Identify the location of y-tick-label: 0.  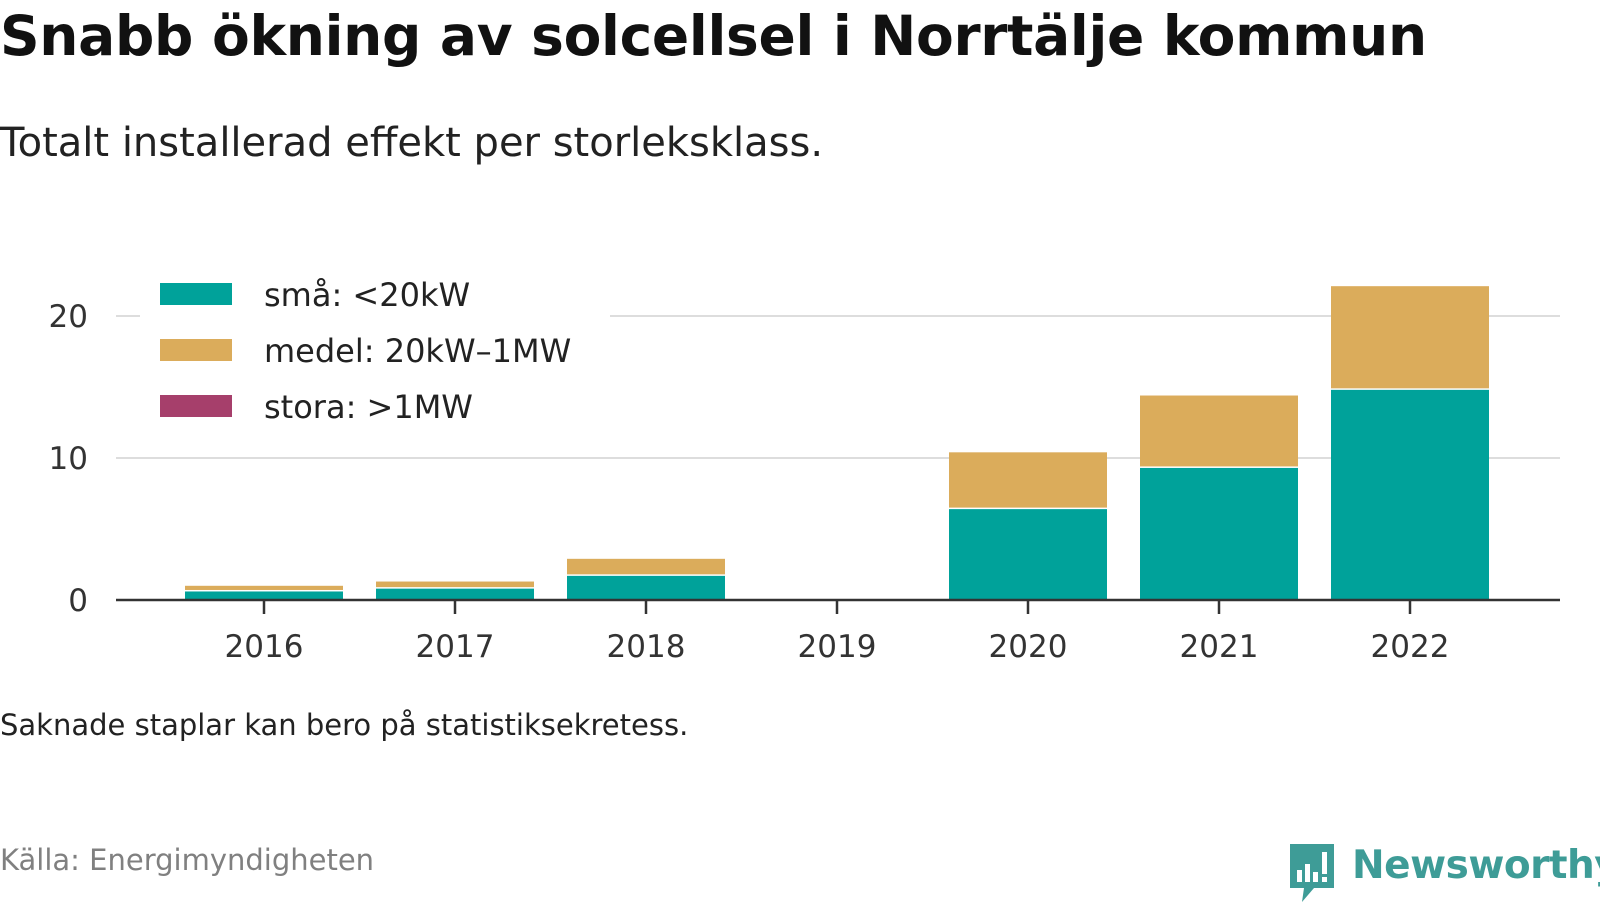
(78, 601).